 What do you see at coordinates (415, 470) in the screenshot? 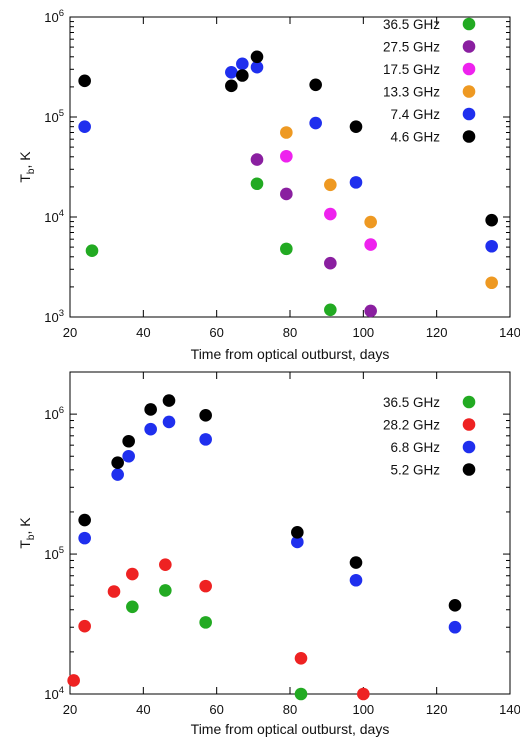
I see `legend-label: 5.2 GHz` at bounding box center [415, 470].